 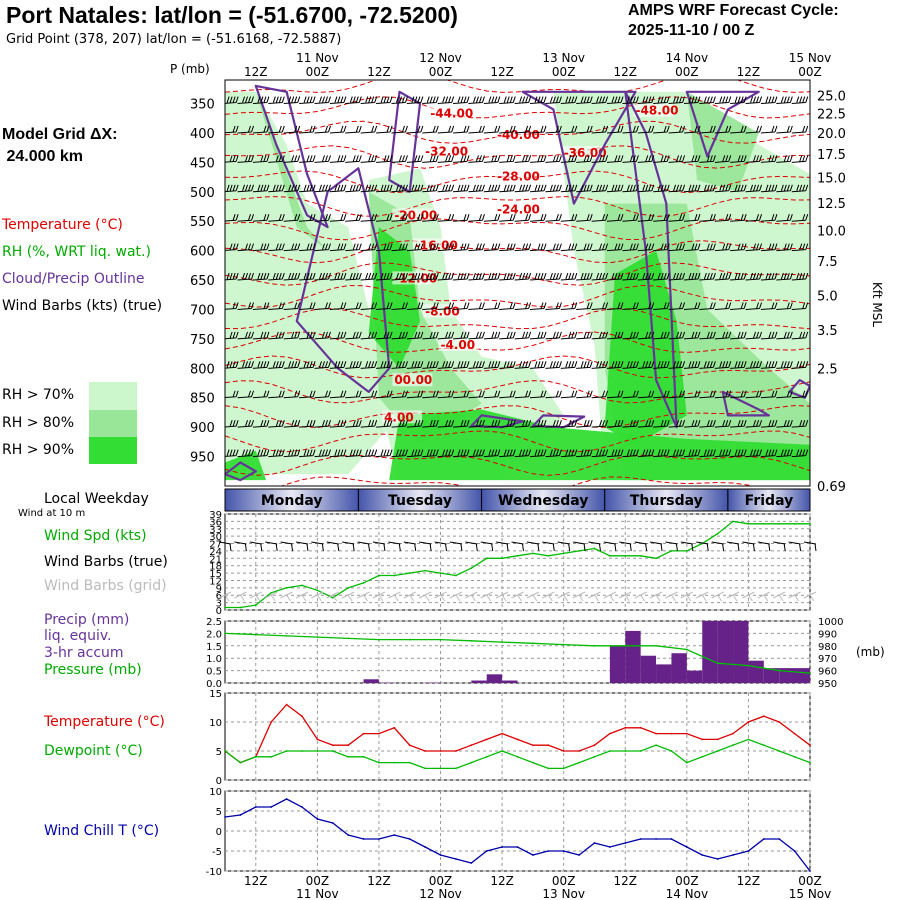 What do you see at coordinates (769, 501) in the screenshot?
I see `weekday-label: Friday` at bounding box center [769, 501].